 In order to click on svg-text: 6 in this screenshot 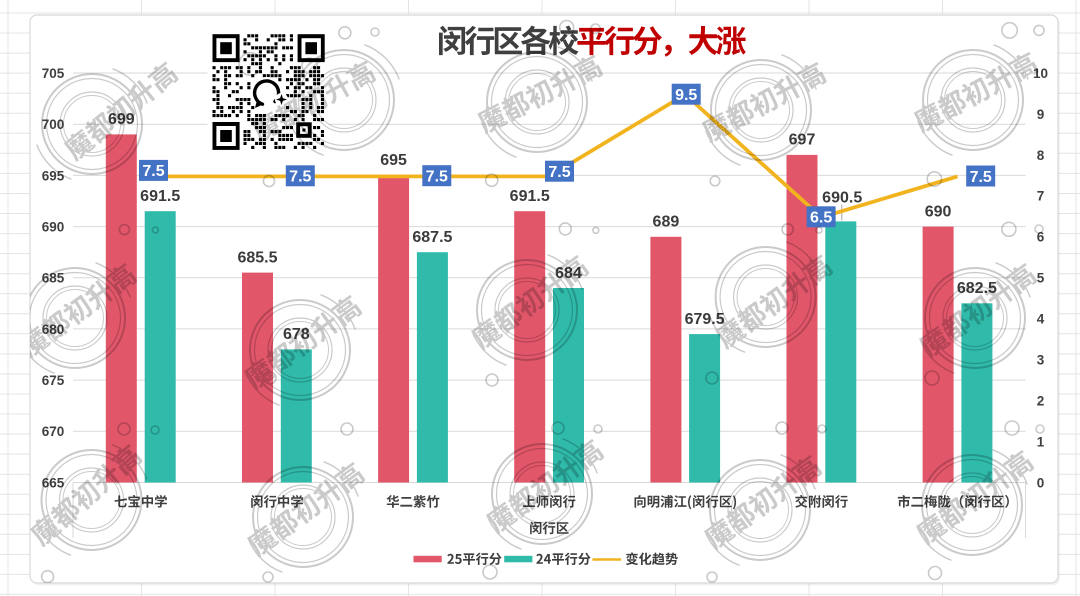, I will do `click(1041, 237)`.